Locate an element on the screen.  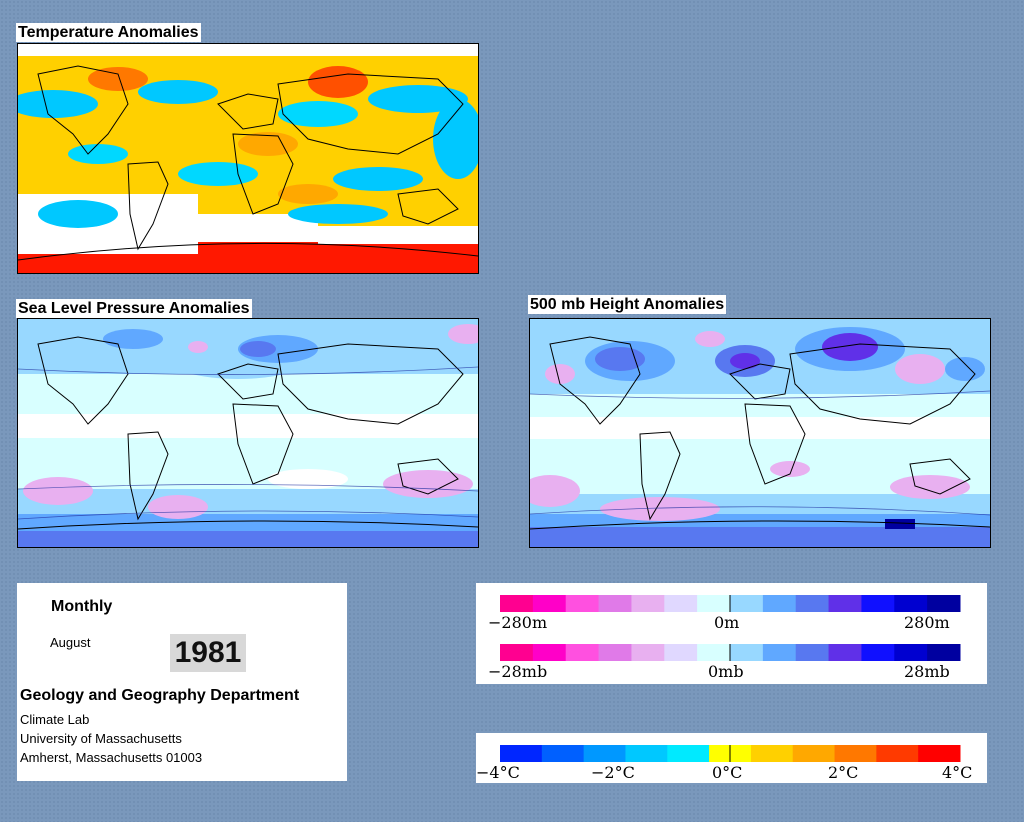
month-label: August is located at coordinates (70, 642).